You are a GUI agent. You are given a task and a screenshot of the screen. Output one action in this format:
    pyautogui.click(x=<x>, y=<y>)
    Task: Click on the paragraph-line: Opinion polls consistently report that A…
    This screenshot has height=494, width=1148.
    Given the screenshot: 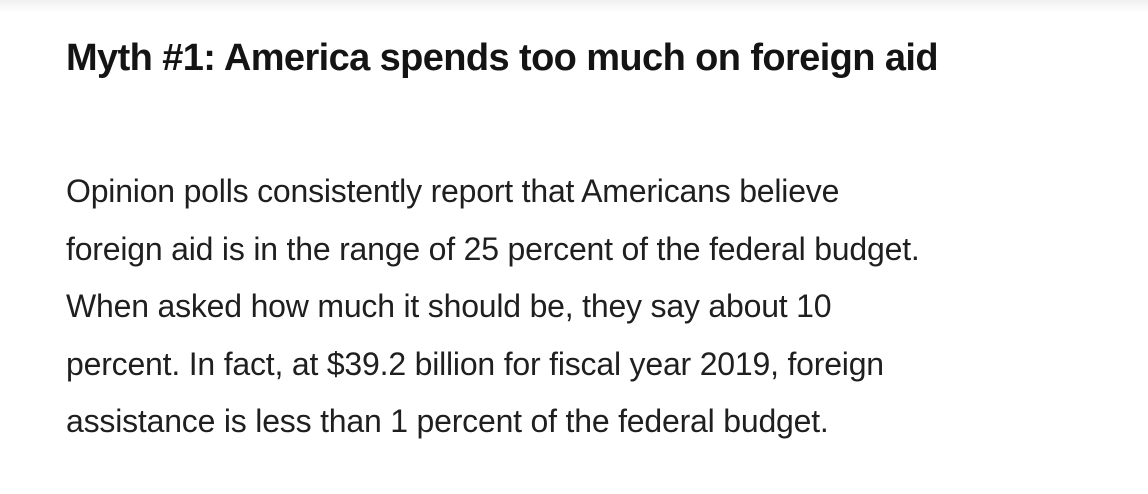 What is the action you would take?
    pyautogui.click(x=453, y=191)
    